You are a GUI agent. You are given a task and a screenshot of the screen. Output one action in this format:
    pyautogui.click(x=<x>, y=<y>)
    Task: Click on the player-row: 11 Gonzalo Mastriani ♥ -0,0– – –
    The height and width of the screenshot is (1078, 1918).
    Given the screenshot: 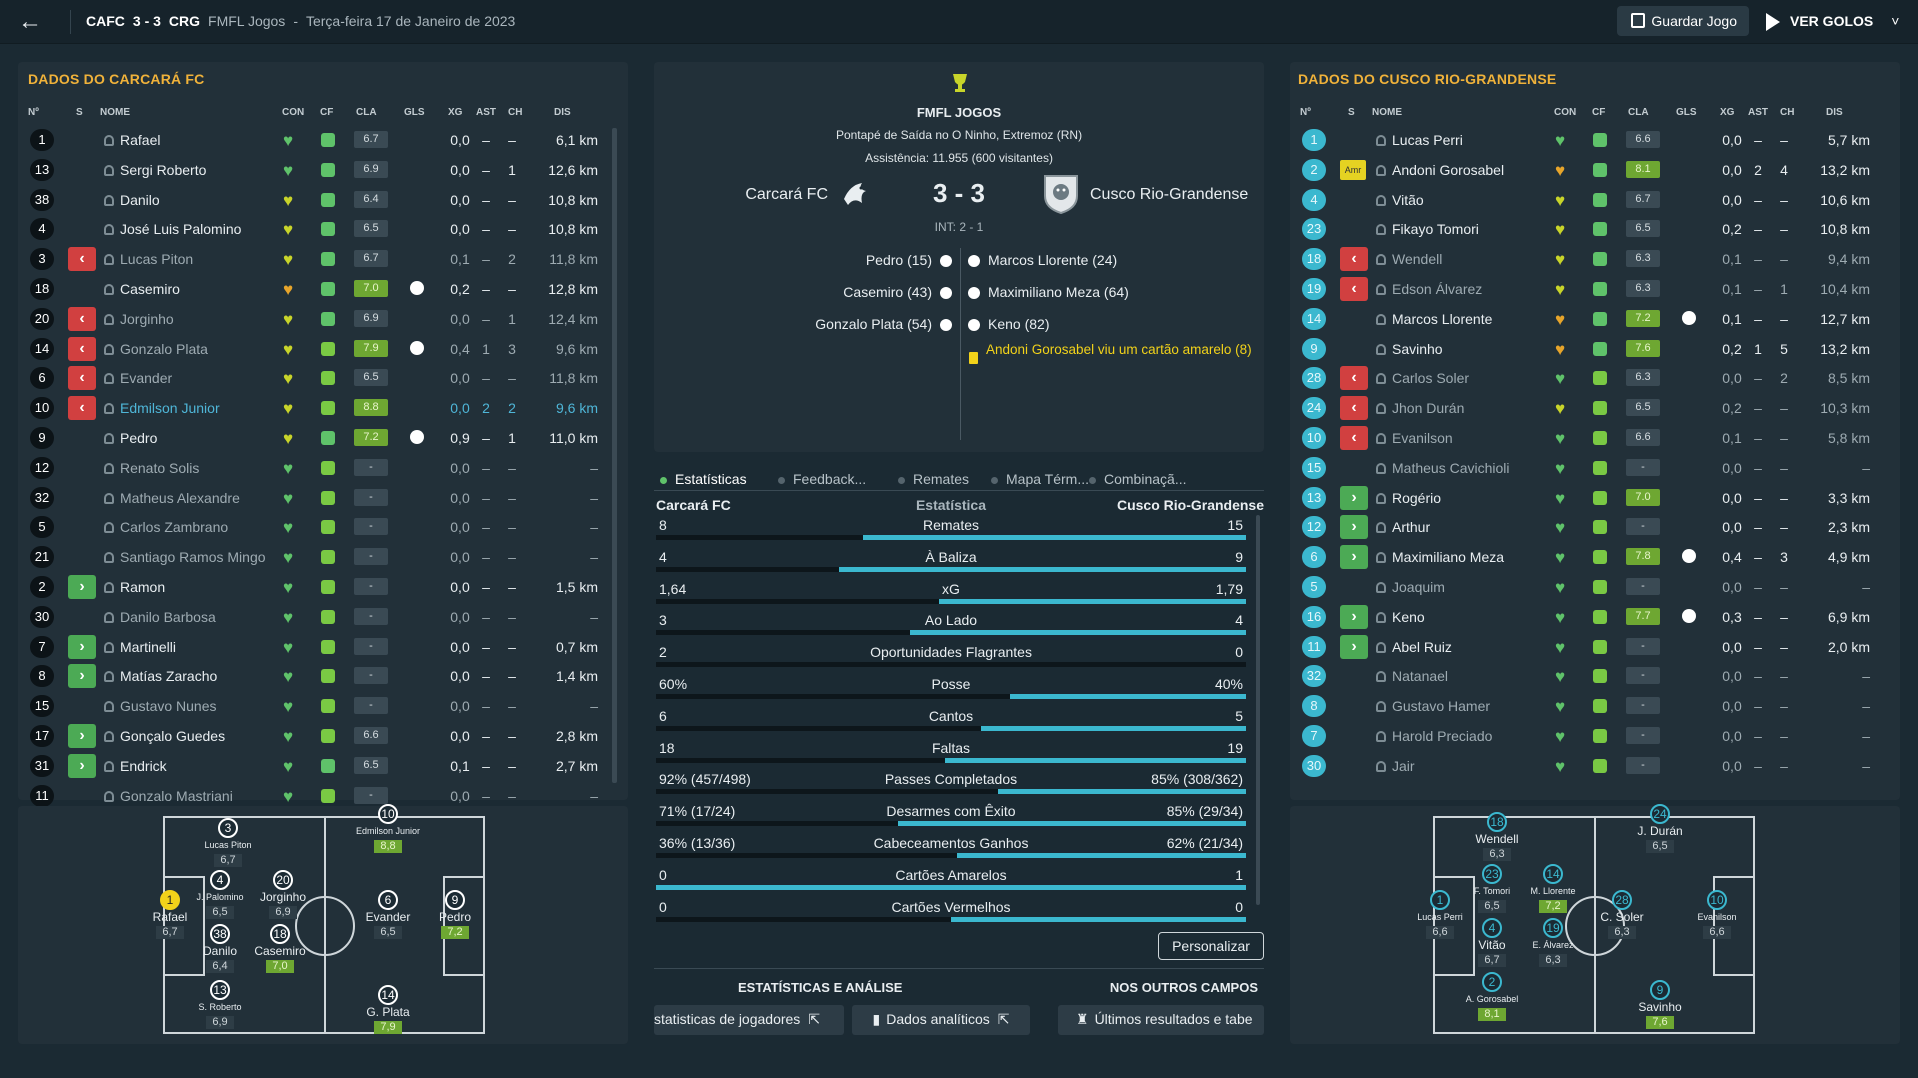 What is the action you would take?
    pyautogui.click(x=313, y=796)
    